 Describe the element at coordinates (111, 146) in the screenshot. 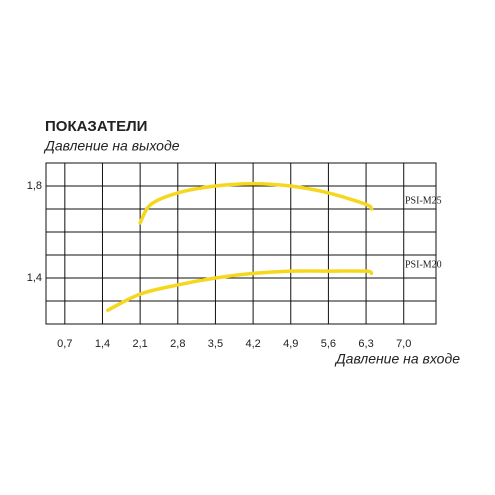

I see `y-axis-label: Давление на выходе` at that location.